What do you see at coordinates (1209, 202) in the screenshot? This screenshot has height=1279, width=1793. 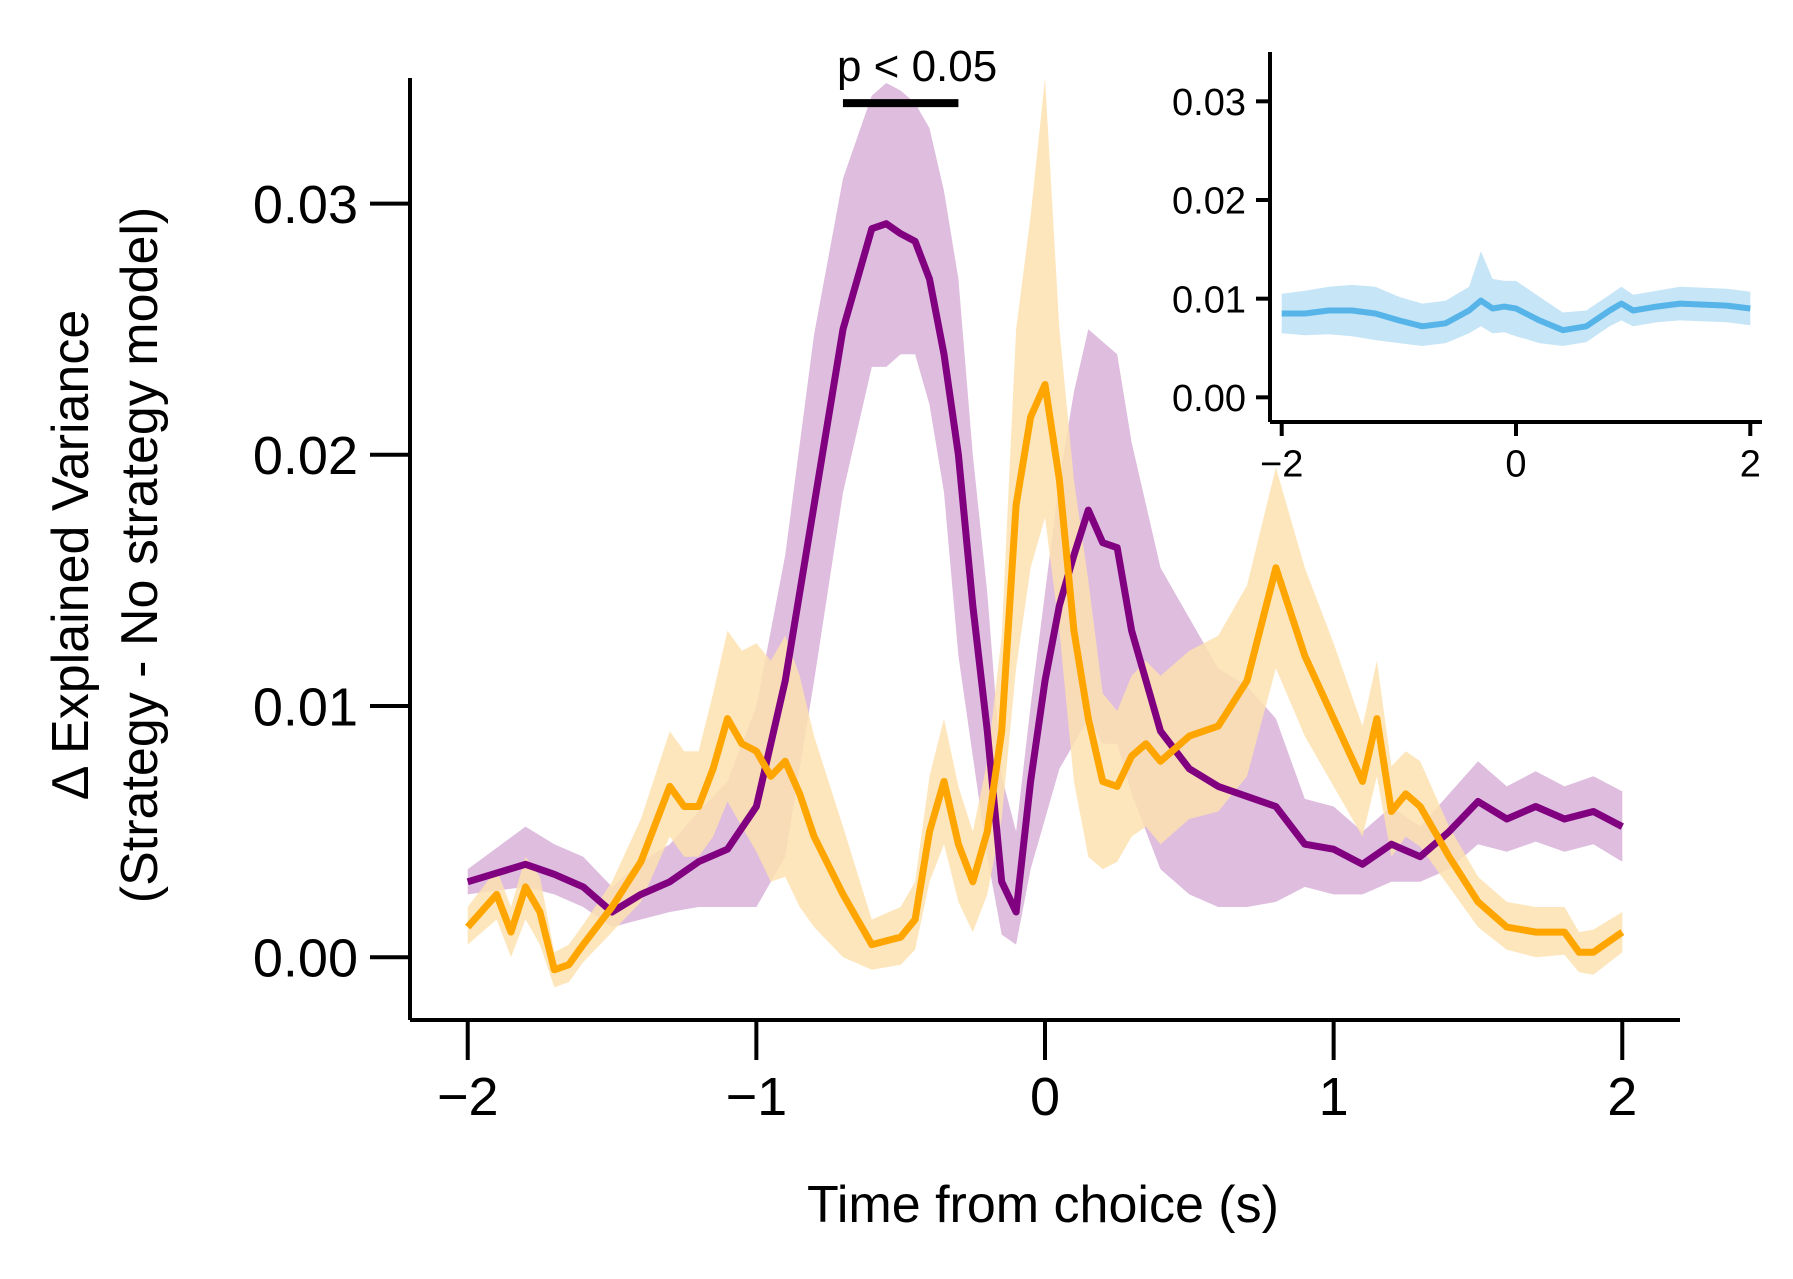 I see `inset-y-tick-label: 0.02` at bounding box center [1209, 202].